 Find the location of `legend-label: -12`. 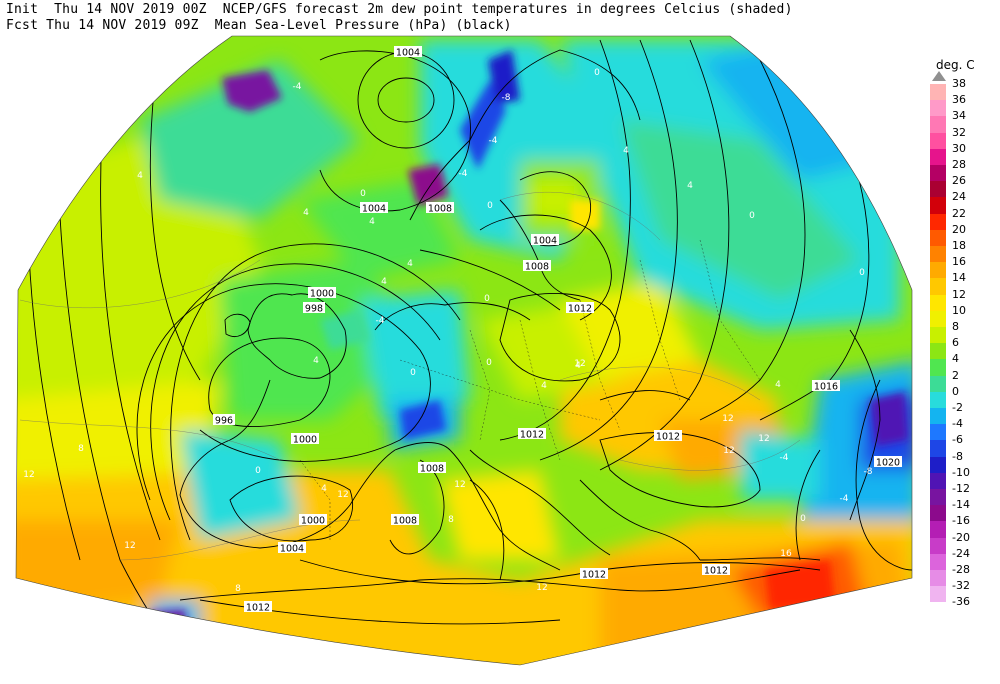

legend-label: -12 is located at coordinates (961, 488).